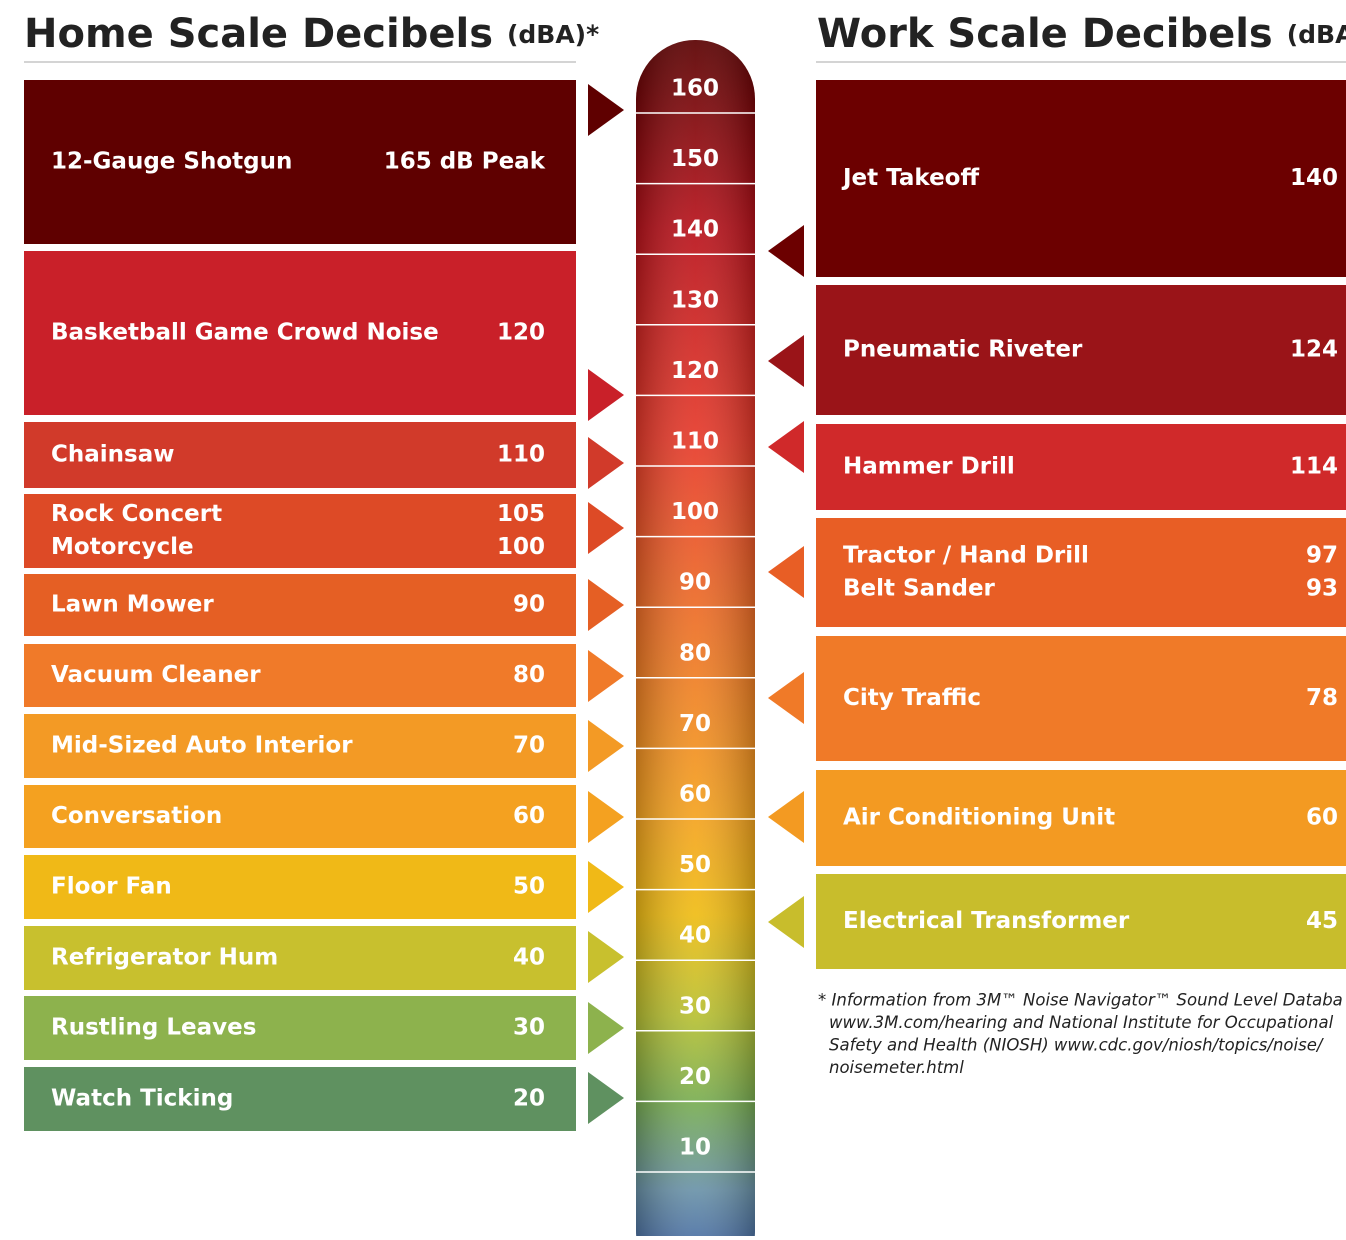  What do you see at coordinates (529, 887) in the screenshot?
I see `level-value: 50` at bounding box center [529, 887].